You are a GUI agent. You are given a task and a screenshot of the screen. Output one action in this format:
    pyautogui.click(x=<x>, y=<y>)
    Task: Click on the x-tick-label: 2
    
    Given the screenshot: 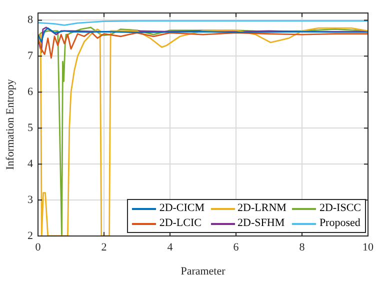 What is the action you would take?
    pyautogui.click(x=104, y=247)
    